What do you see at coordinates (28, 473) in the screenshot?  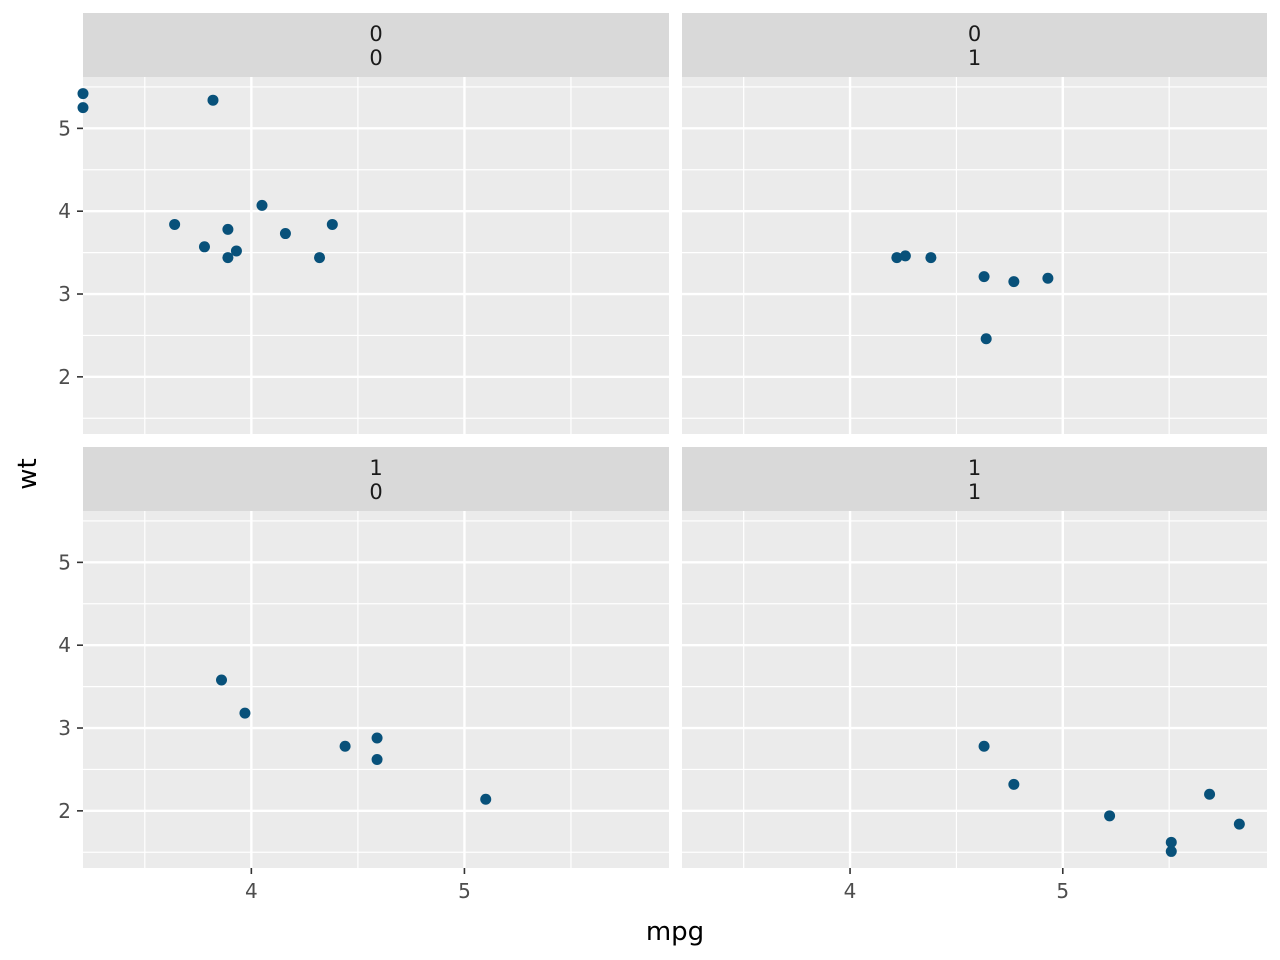 I see `y-axis-title: wt` at bounding box center [28, 473].